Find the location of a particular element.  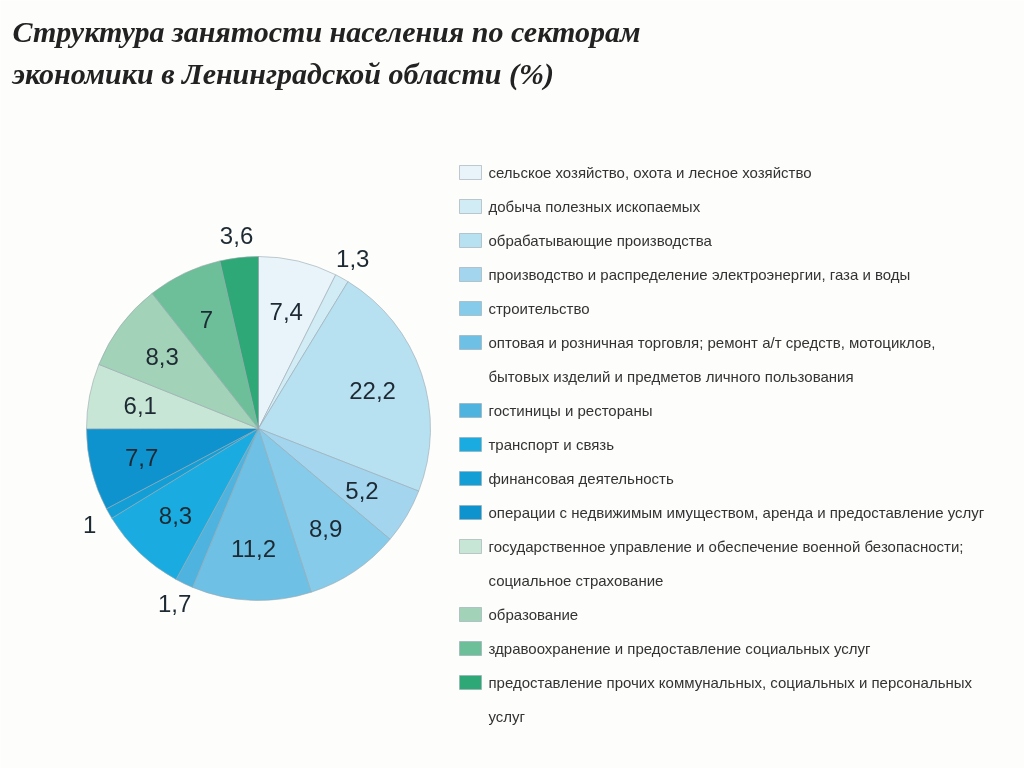

data-label: 1,3 is located at coordinates (353, 259).